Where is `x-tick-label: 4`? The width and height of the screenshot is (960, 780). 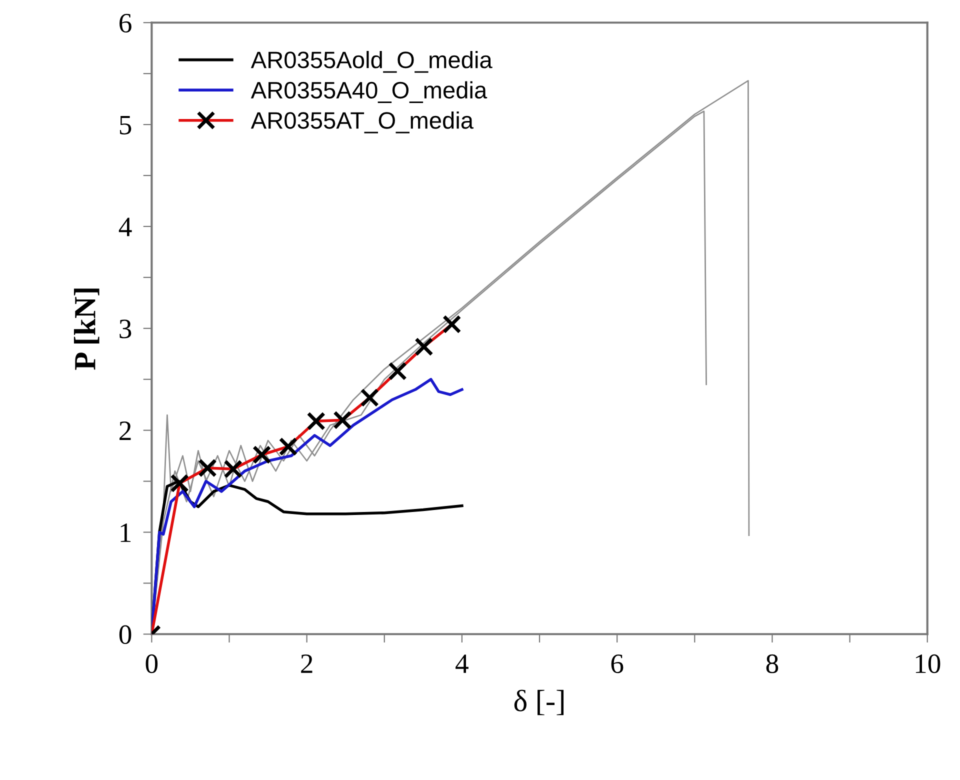
x-tick-label: 4 is located at coordinates (462, 663).